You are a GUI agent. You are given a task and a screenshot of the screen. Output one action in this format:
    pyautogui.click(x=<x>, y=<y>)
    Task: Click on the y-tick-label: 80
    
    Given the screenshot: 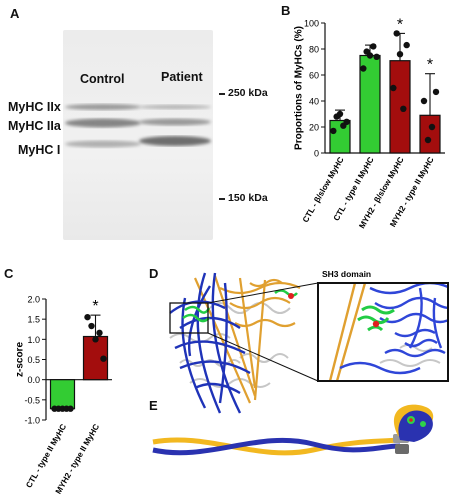 What is the action you would take?
    pyautogui.click(x=314, y=50)
    